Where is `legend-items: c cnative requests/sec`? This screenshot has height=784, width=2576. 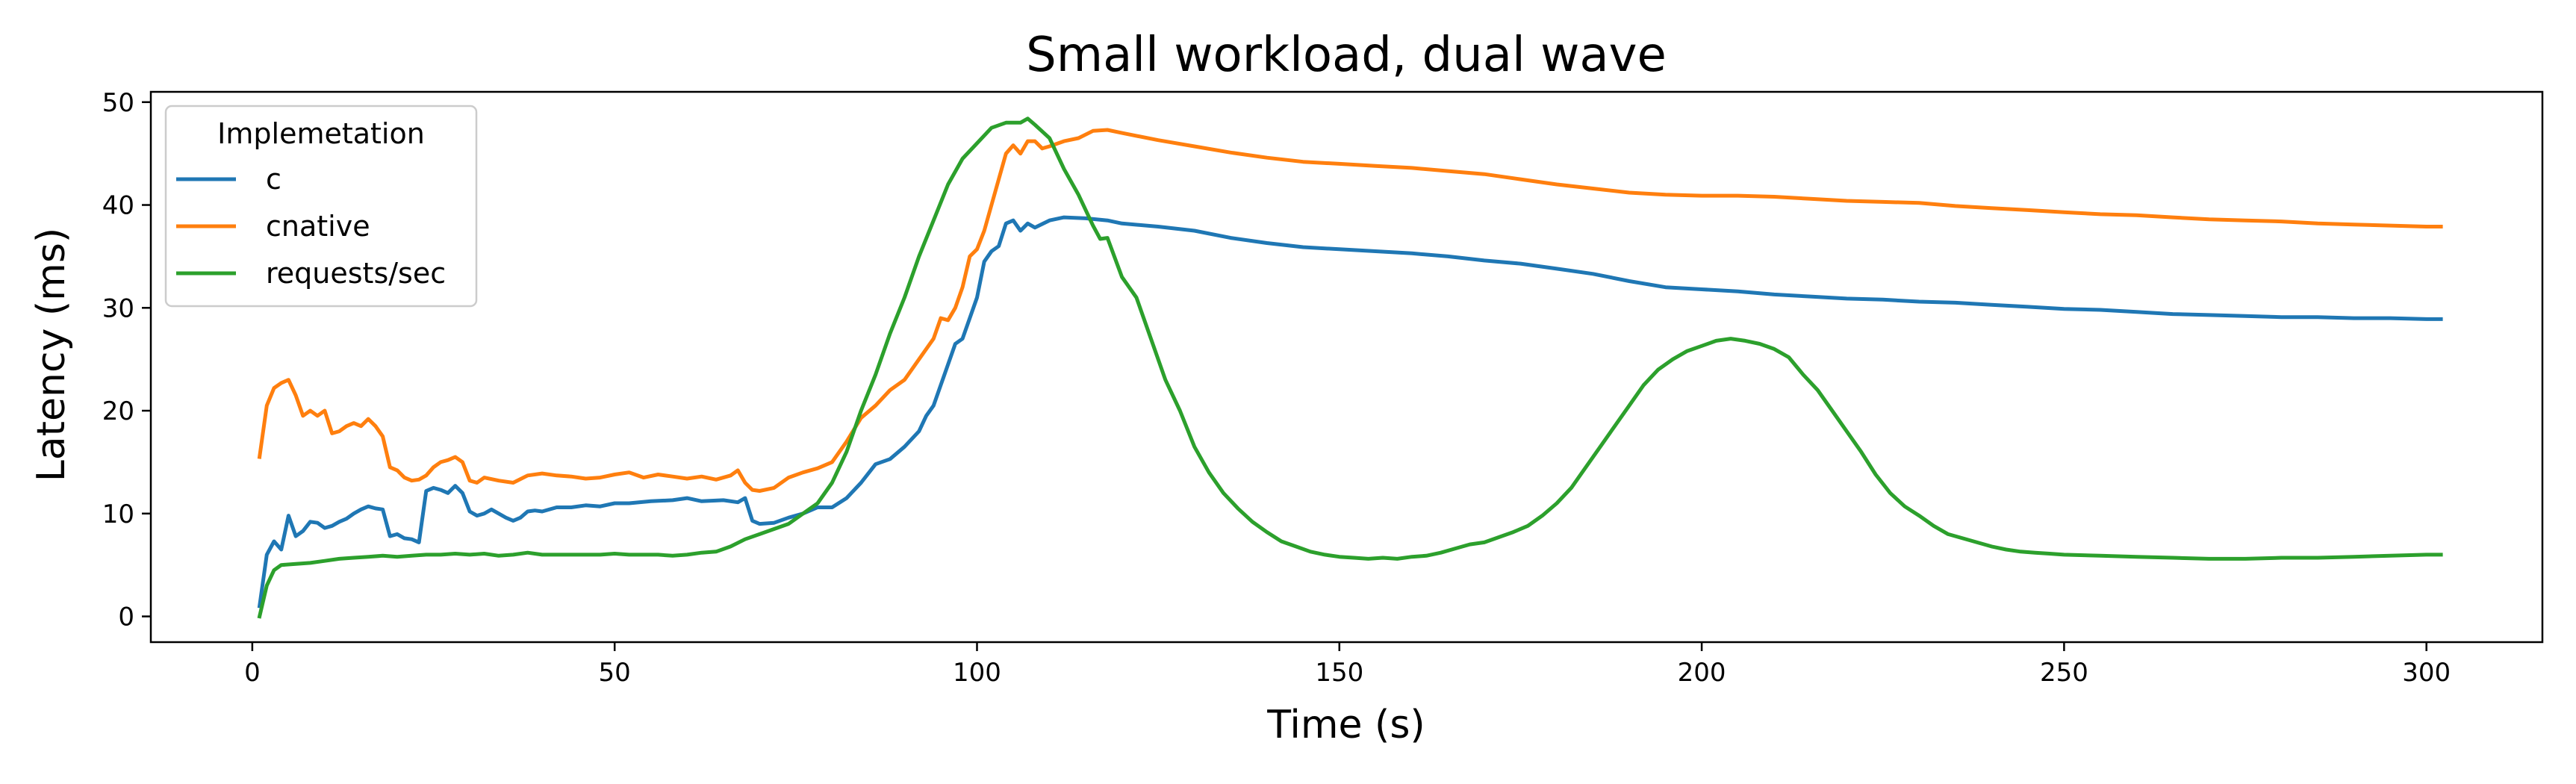 legend-items: c cnative requests/sec is located at coordinates (311, 226).